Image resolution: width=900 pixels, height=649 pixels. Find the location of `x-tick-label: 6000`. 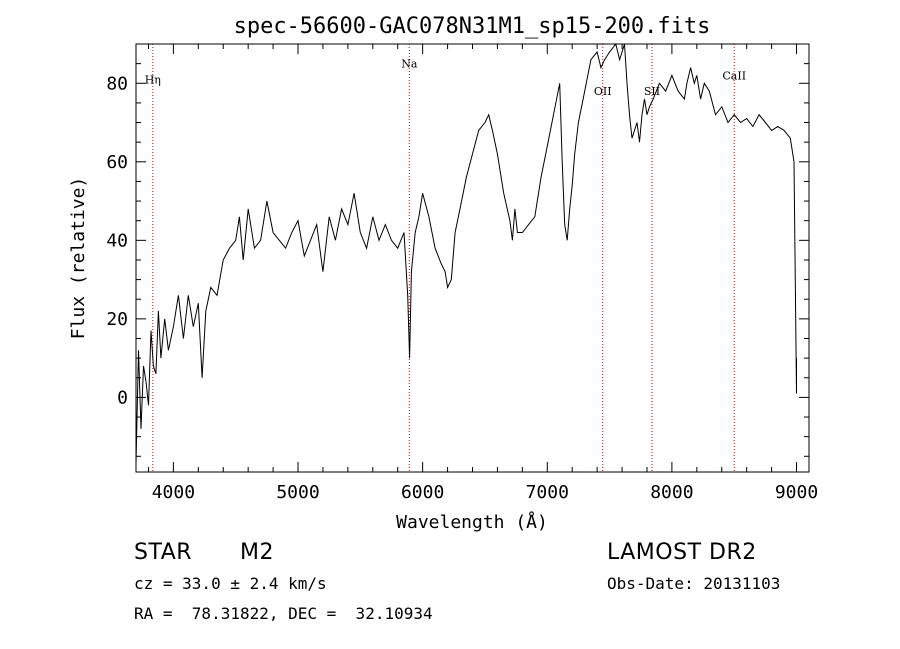

x-tick-label: 6000 is located at coordinates (422, 492).